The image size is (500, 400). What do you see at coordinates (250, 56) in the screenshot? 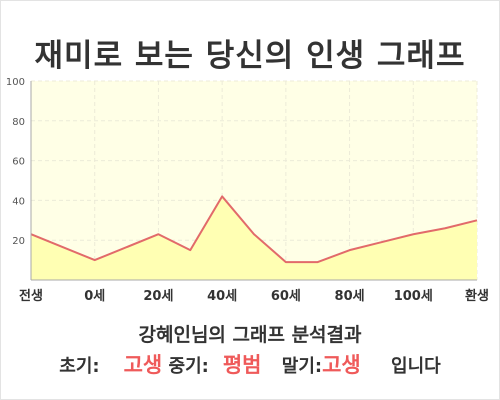
I see `chart-title: 재미로 보는 당신의 인생 그래프` at bounding box center [250, 56].